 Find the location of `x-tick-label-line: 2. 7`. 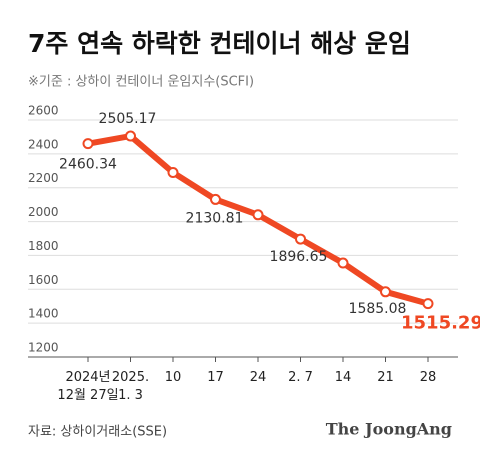

x-tick-label-line: 2. 7 is located at coordinates (300, 377).